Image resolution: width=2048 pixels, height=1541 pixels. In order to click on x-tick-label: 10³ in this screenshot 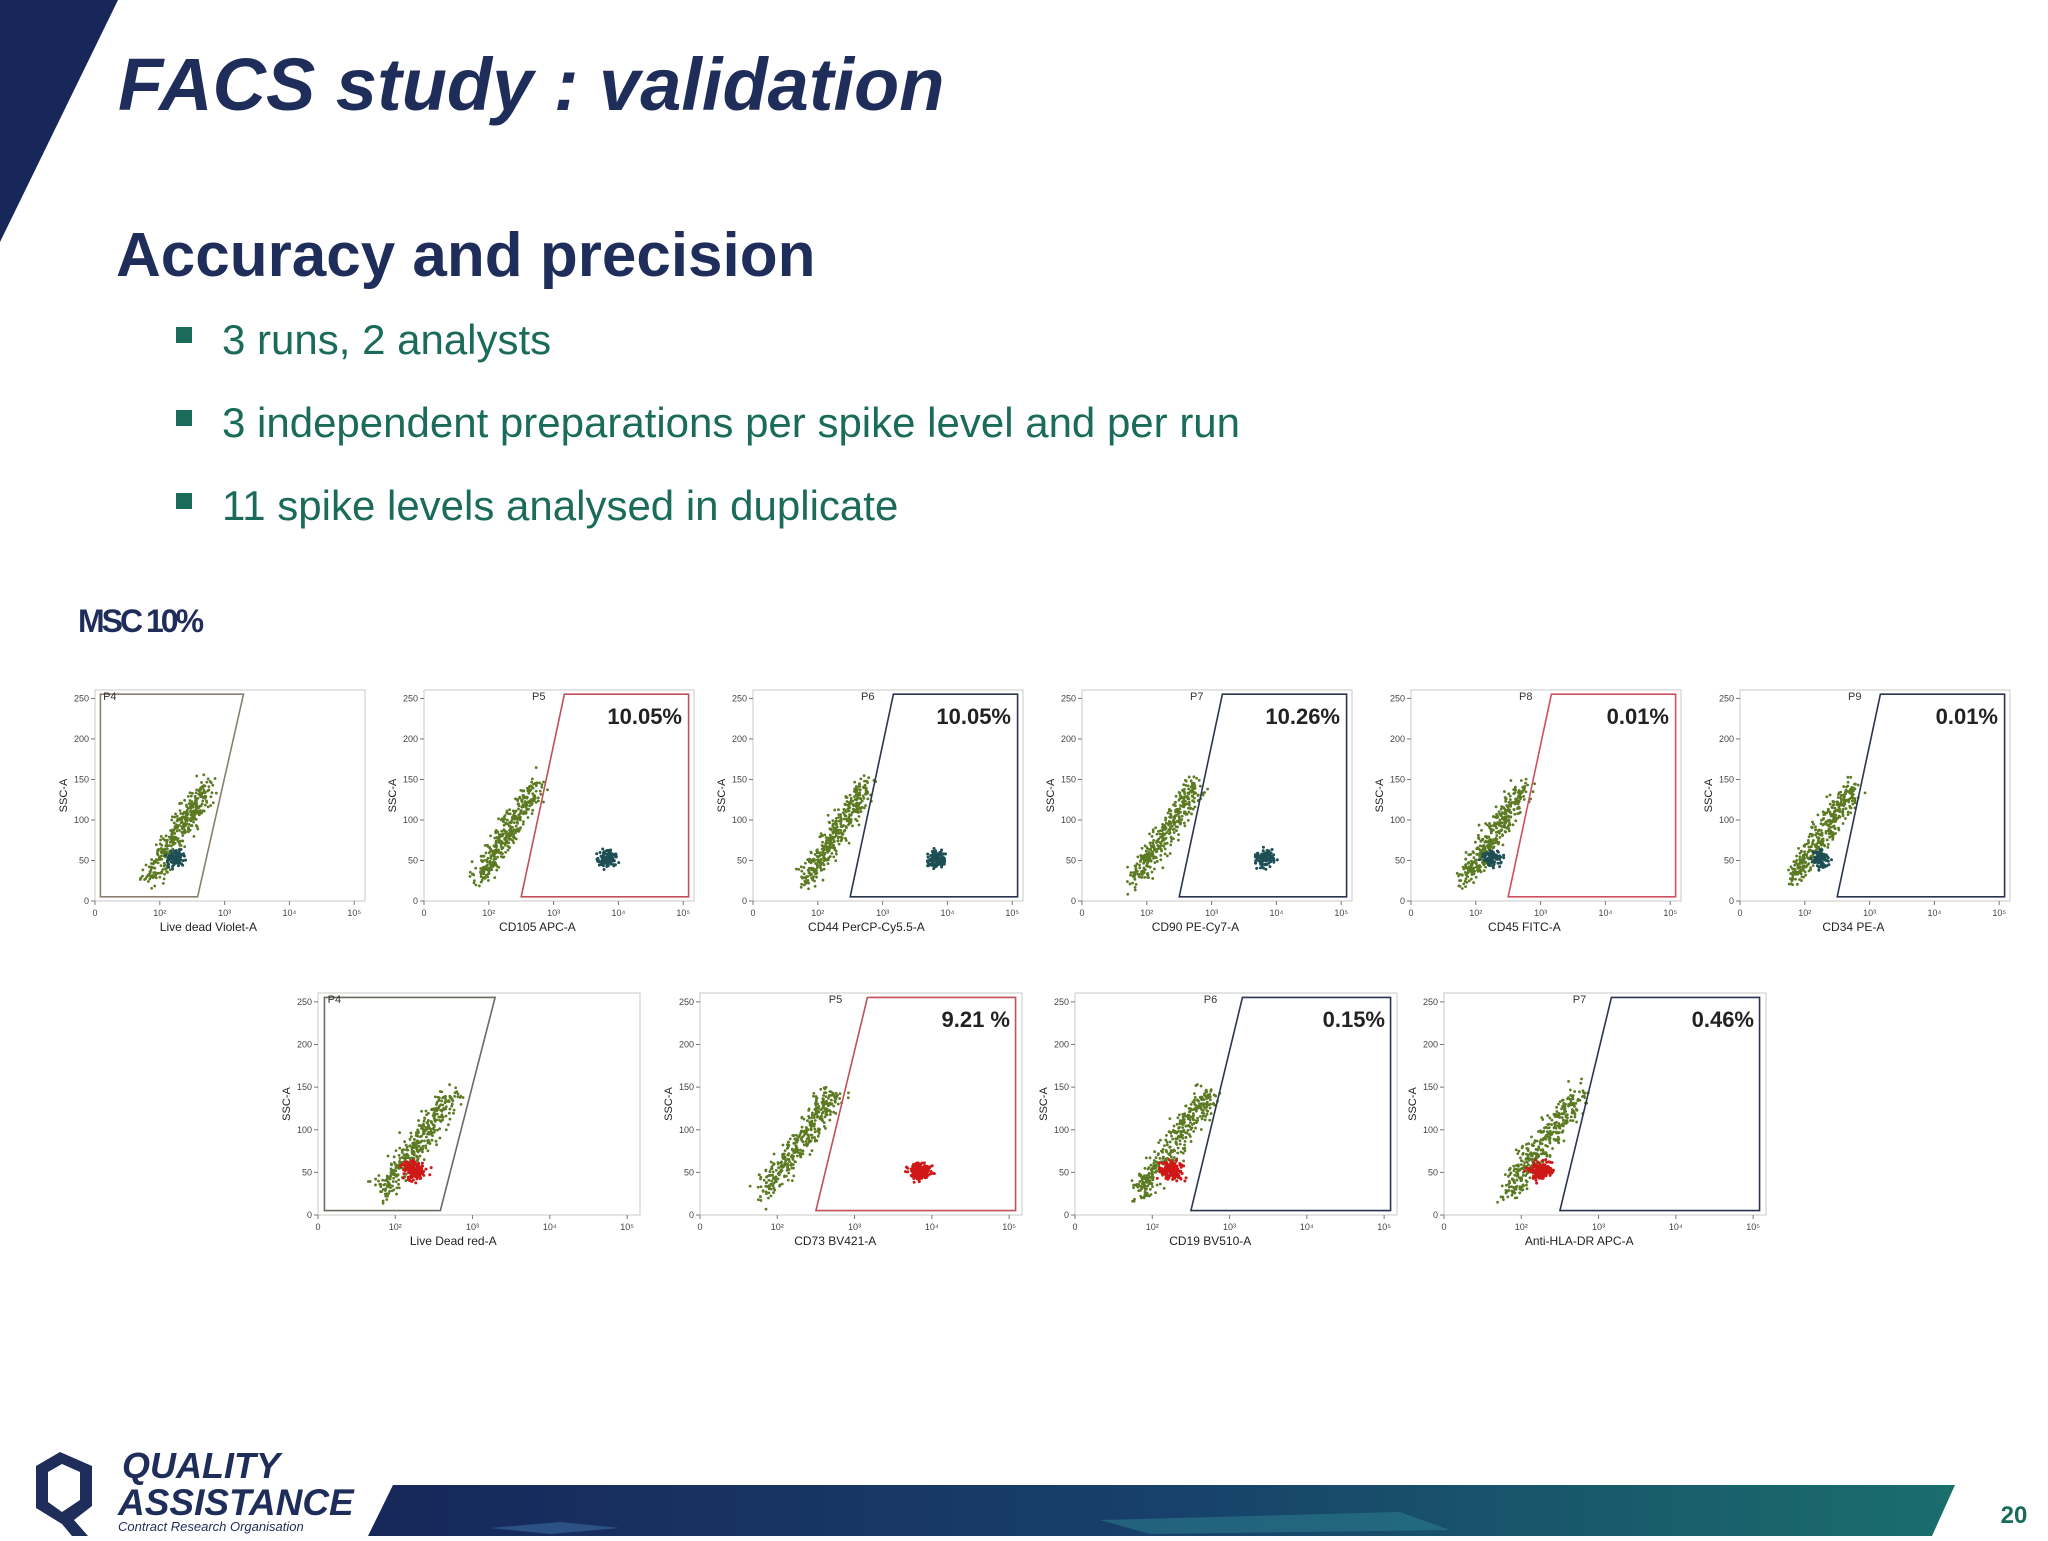, I will do `click(1229, 1227)`.